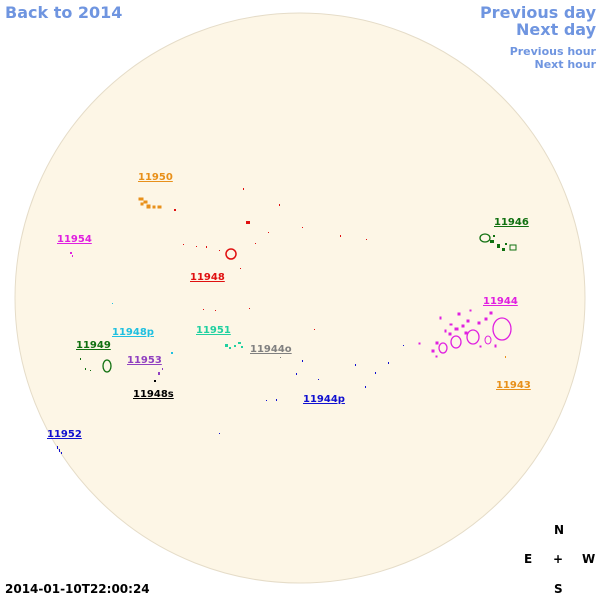 The image size is (600, 600). Describe the element at coordinates (565, 64) in the screenshot. I see `next-hour-link: Next hour` at that location.